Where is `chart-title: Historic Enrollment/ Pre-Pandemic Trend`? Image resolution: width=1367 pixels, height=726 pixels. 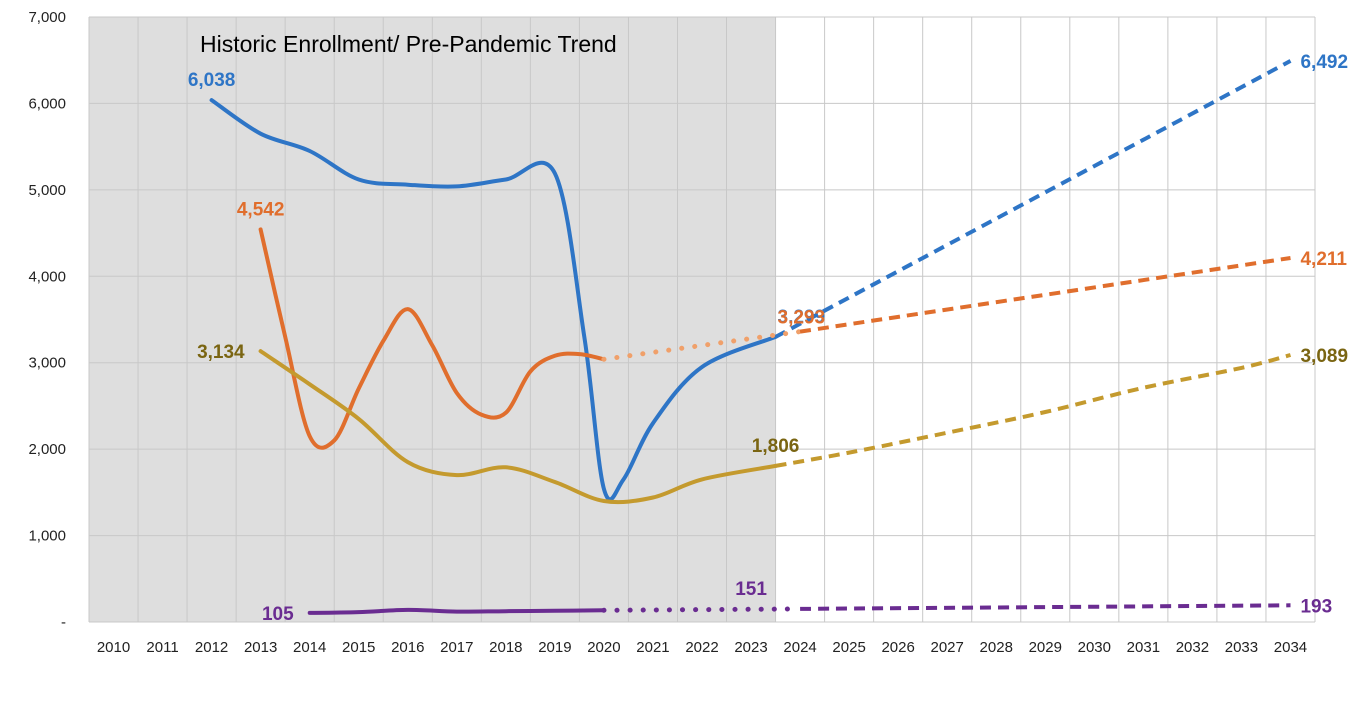
chart-title: Historic Enrollment/ Pre-Pandemic Trend is located at coordinates (408, 44).